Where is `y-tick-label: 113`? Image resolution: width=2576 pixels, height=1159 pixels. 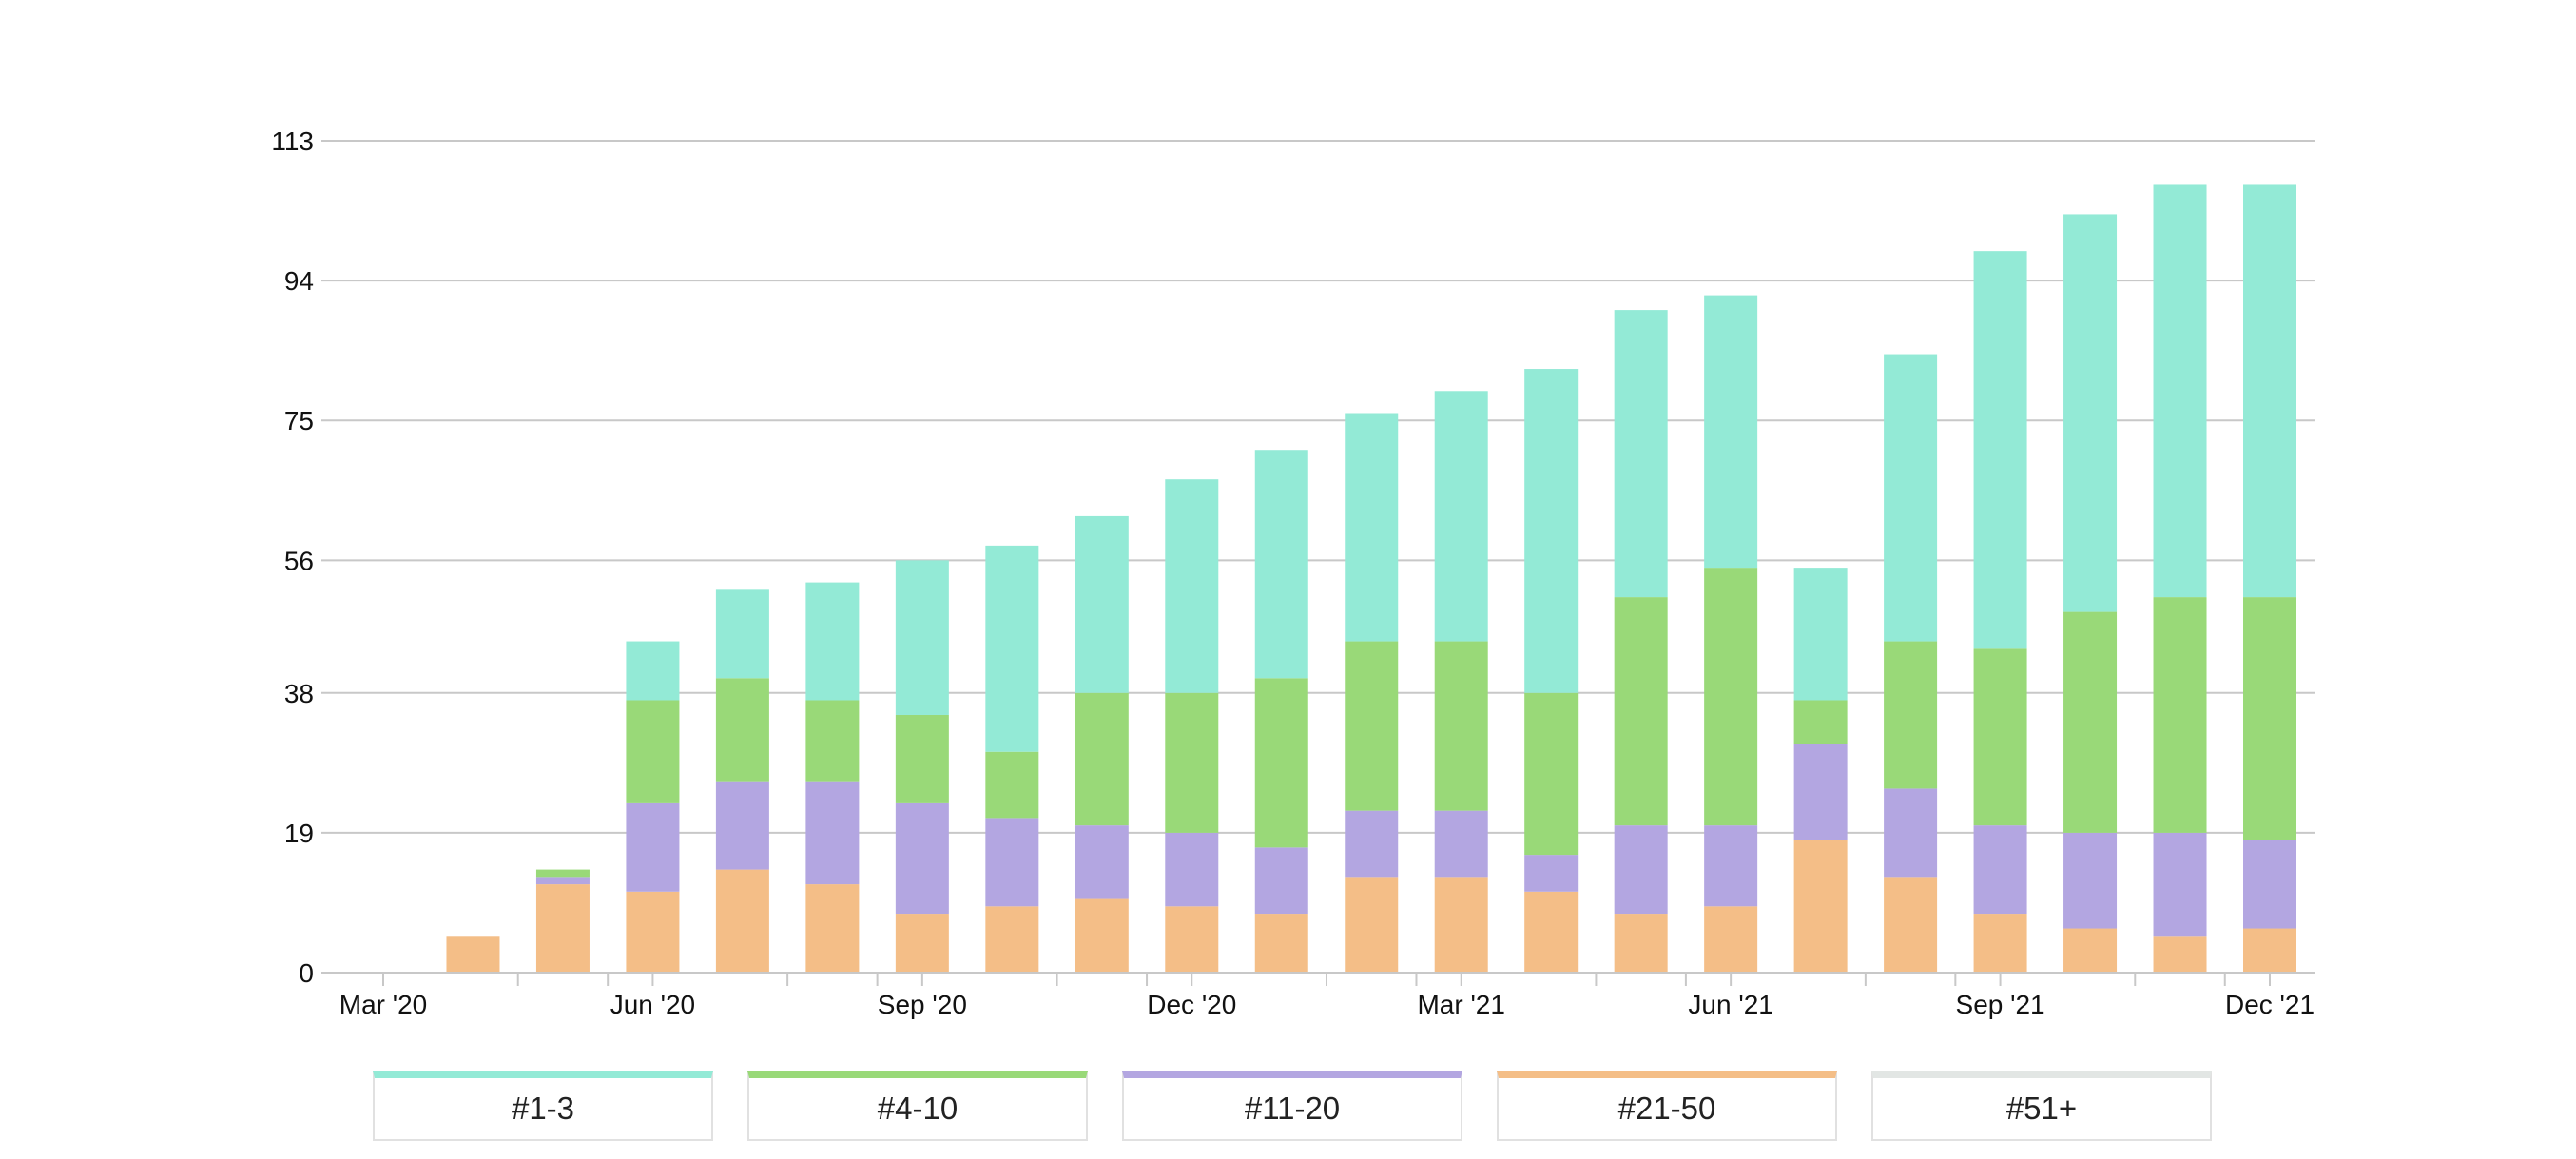 y-tick-label: 113 is located at coordinates (292, 141).